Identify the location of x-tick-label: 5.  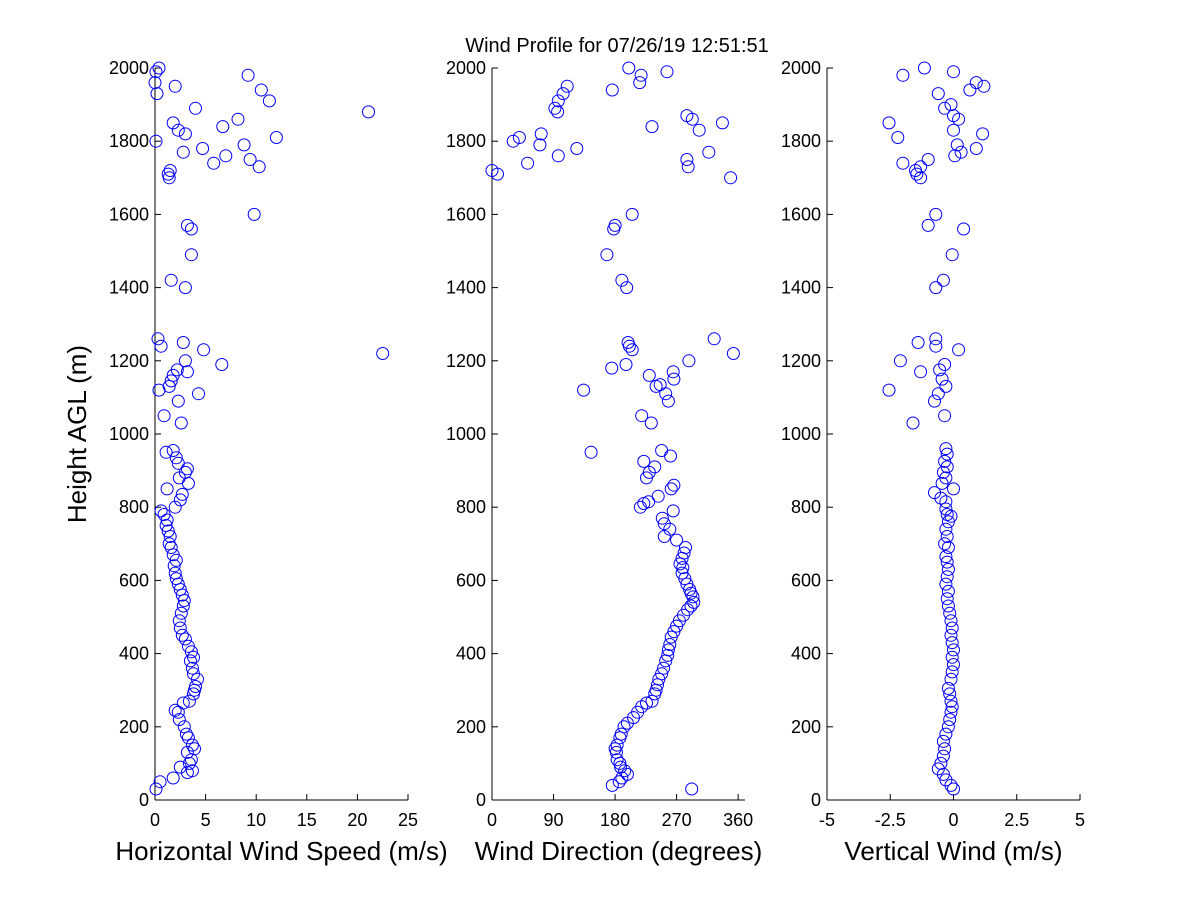
(1080, 820).